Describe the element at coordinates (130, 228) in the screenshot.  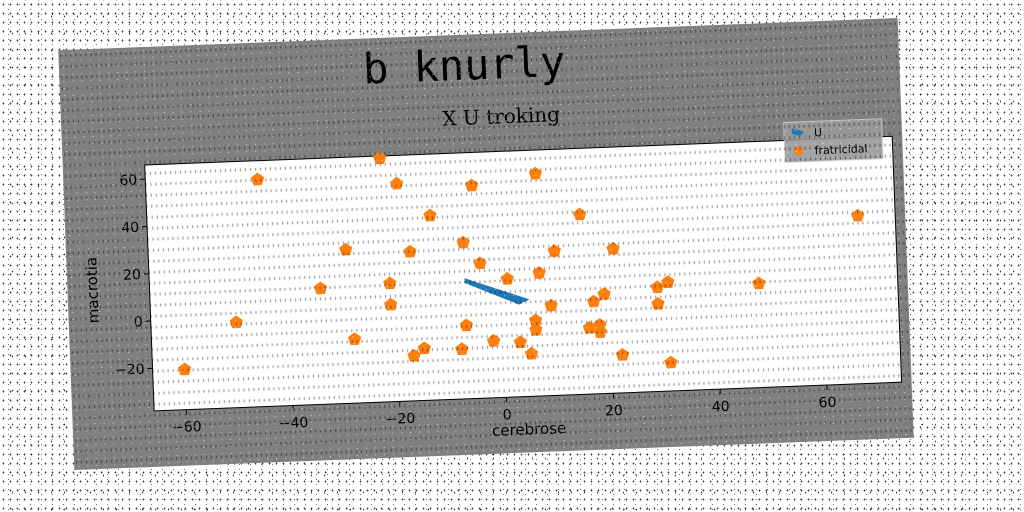
I see `y-tick-label: 40` at that location.